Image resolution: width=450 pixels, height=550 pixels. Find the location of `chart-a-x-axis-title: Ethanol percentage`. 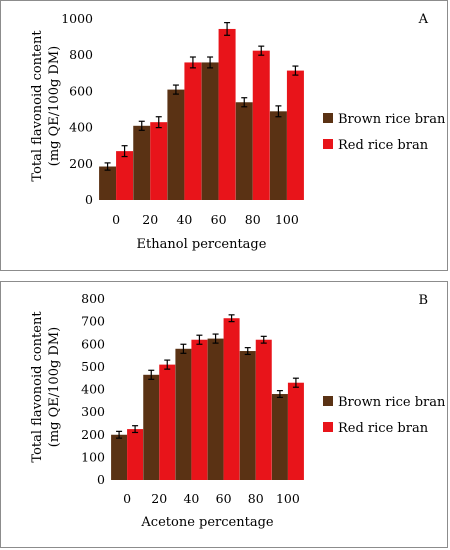

chart-a-x-axis-title: Ethanol percentage is located at coordinates (202, 244).